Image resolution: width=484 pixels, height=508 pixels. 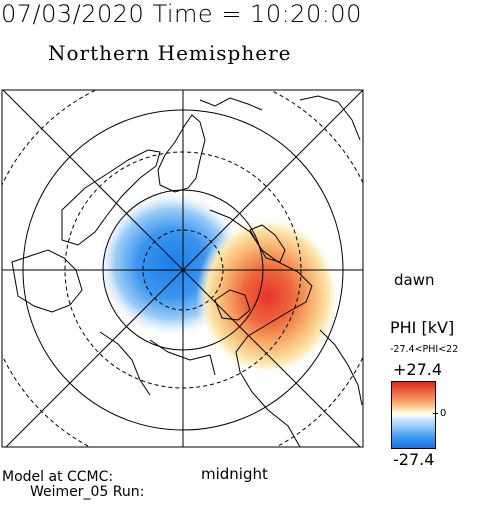 What do you see at coordinates (414, 280) in the screenshot?
I see `dawn-label: dawn` at bounding box center [414, 280].